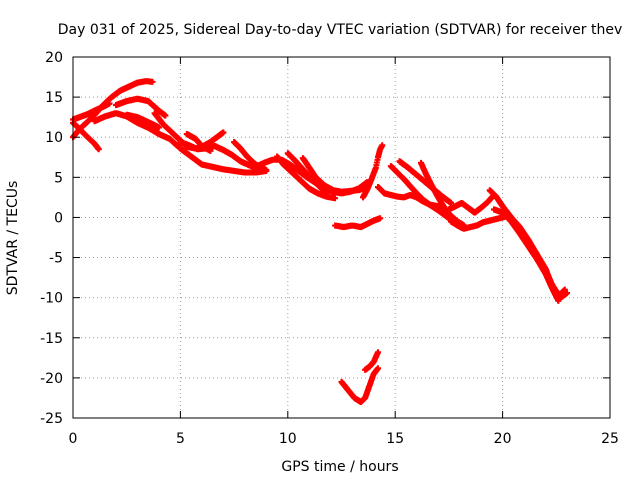 Image resolution: width=640 pixels, height=480 pixels. I want to click on x-tick-label: 20, so click(503, 439).